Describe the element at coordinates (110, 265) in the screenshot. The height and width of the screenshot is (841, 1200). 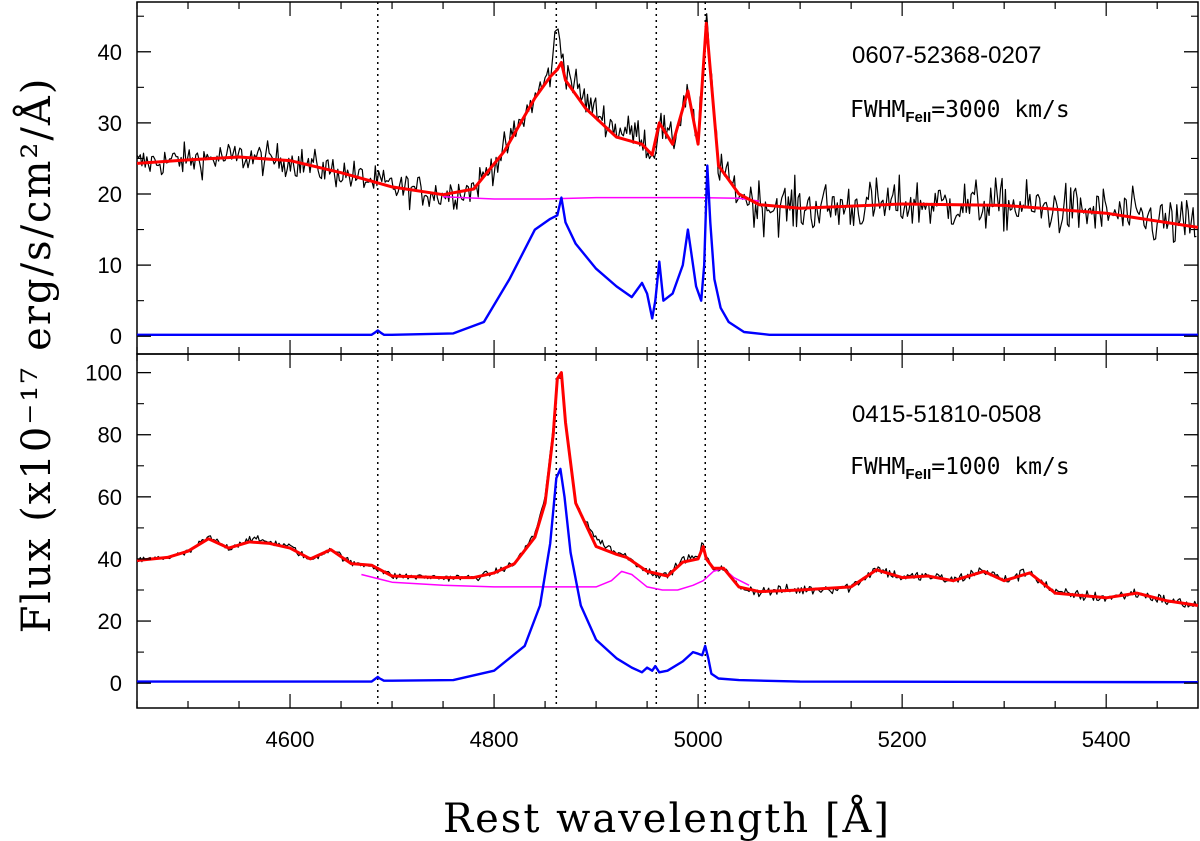
I see `top-y-tick-label: 10` at that location.